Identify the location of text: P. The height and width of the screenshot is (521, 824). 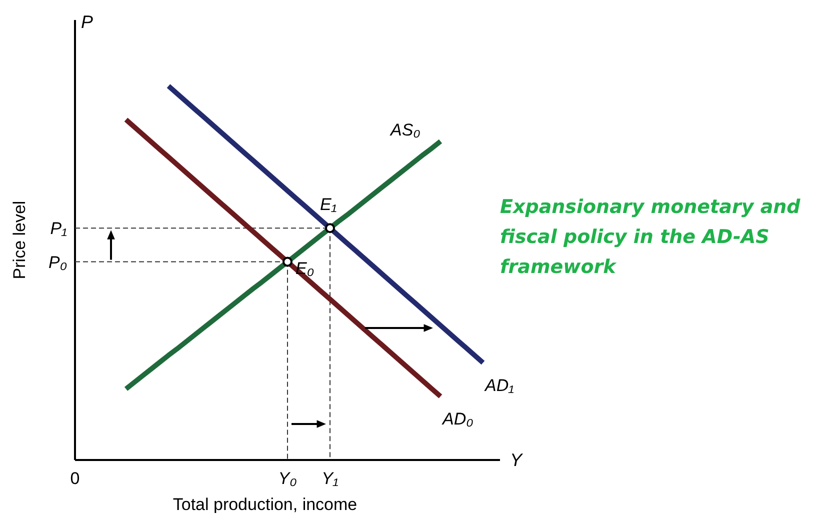
(87, 22).